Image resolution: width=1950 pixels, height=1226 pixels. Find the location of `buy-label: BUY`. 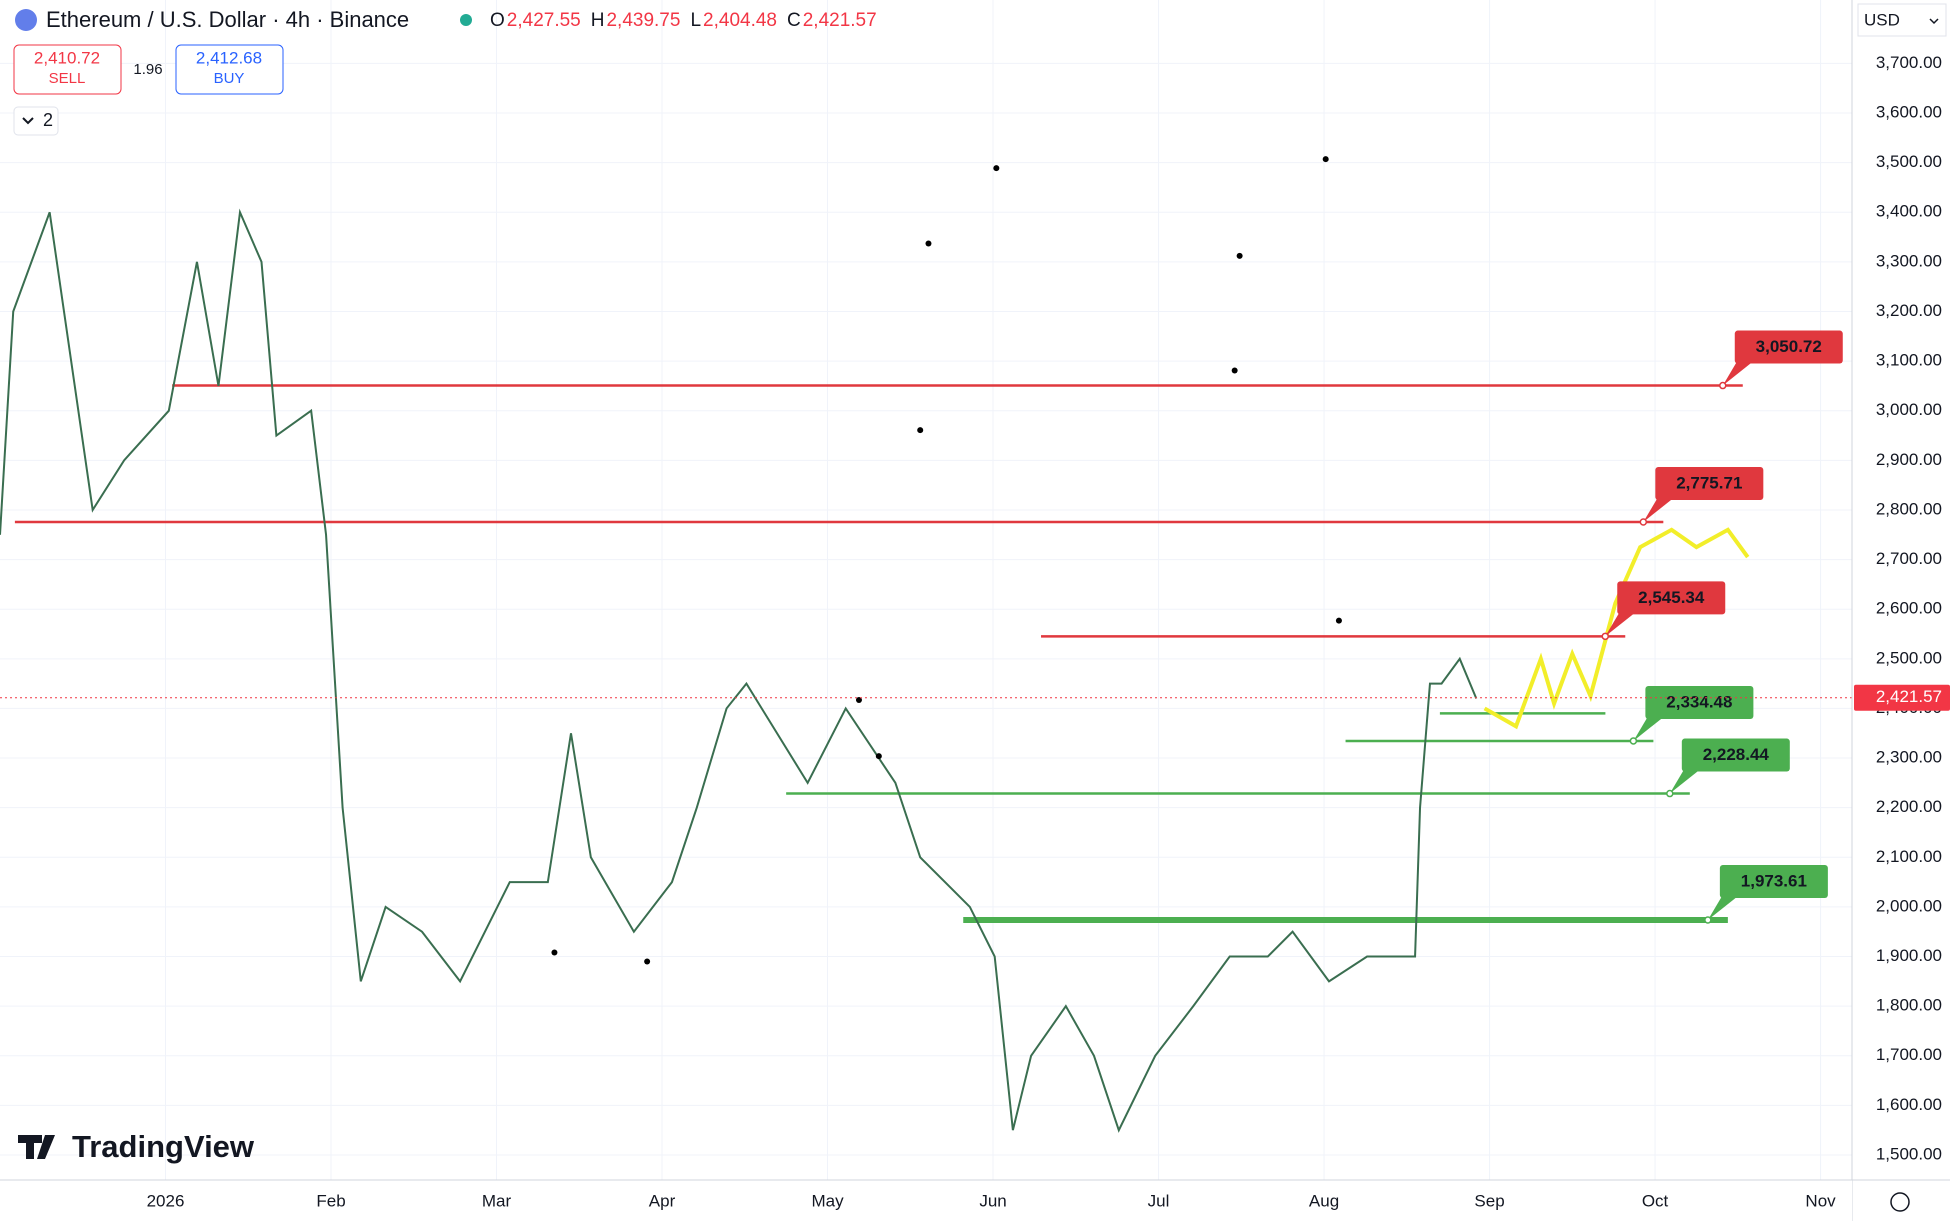

buy-label: BUY is located at coordinates (229, 78).